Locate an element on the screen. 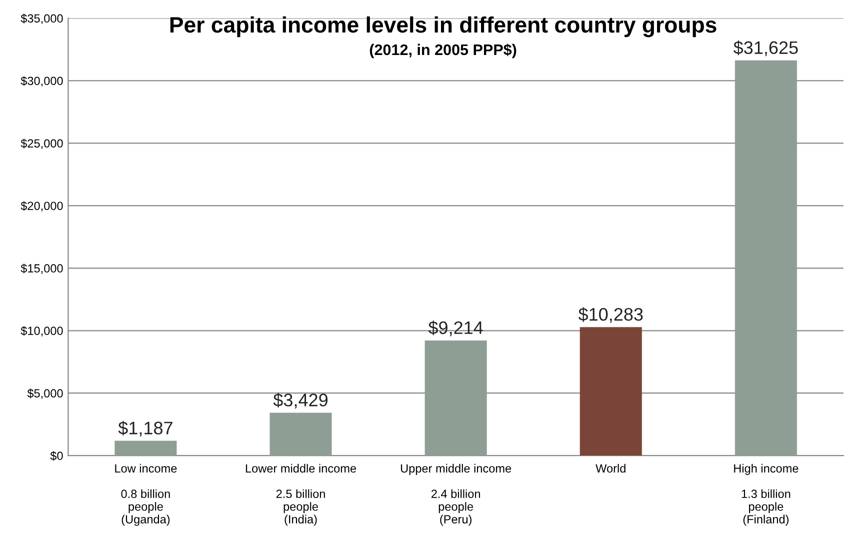 This screenshot has height=536, width=852. data-label: $10,283 is located at coordinates (610, 315).